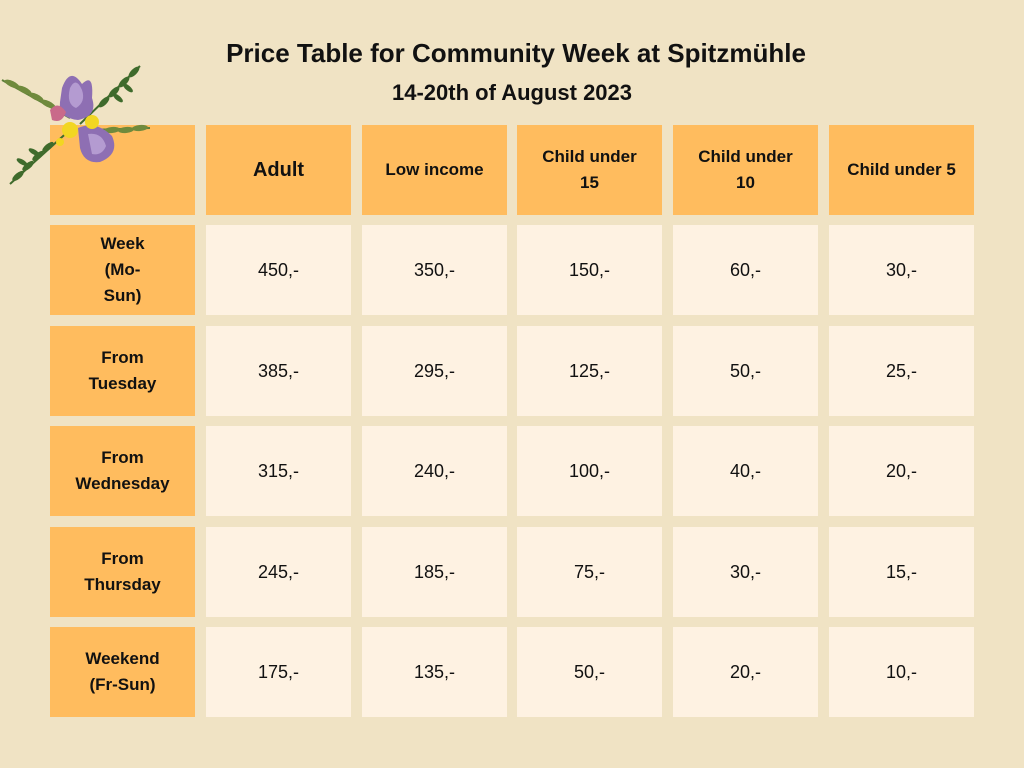 The height and width of the screenshot is (768, 1024). Describe the element at coordinates (122, 371) in the screenshot. I see `row-label-from-tuesday: From Tuesday` at that location.